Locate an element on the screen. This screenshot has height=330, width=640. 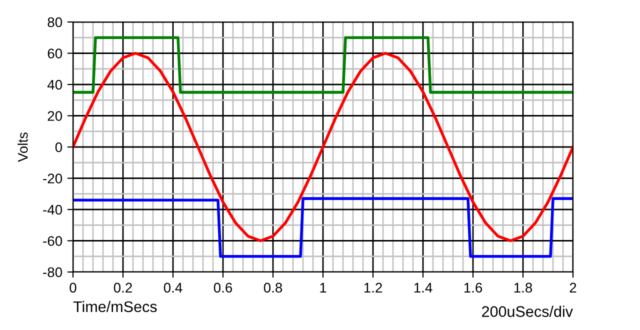
x-tick-label: 0.4 is located at coordinates (173, 287).